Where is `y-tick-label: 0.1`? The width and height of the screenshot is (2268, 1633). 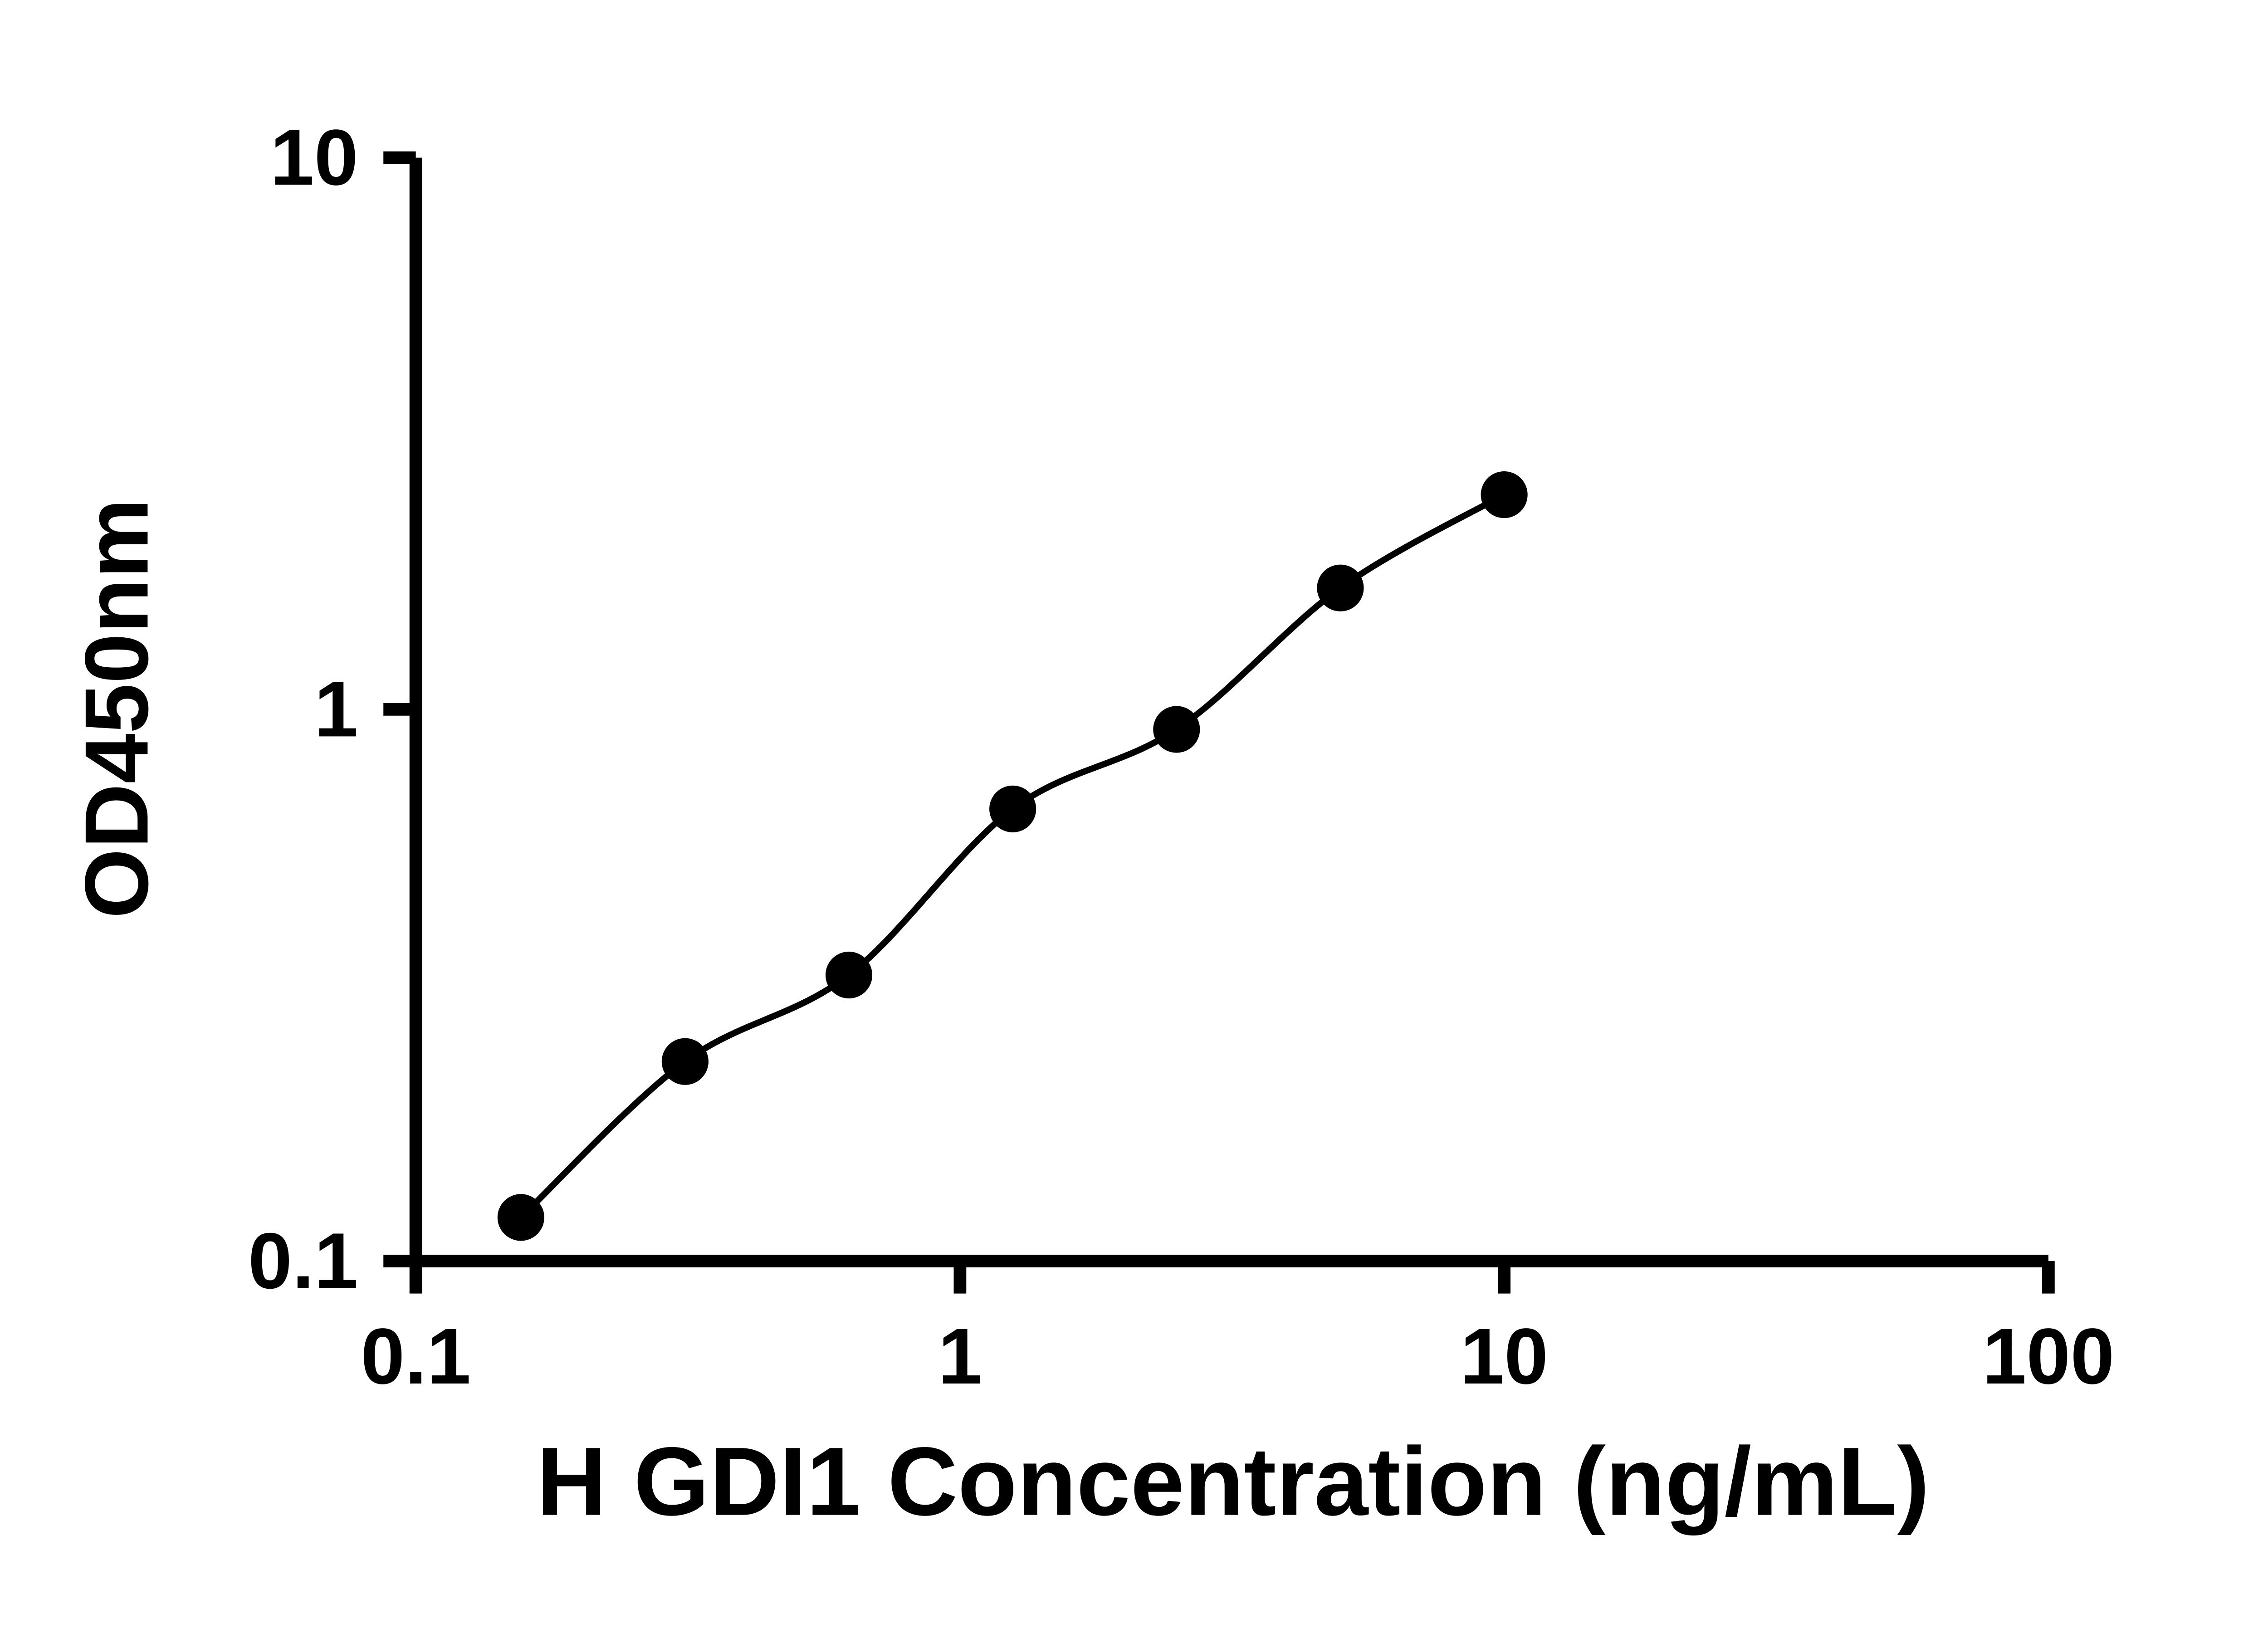
y-tick-label: 0.1 is located at coordinates (303, 1261).